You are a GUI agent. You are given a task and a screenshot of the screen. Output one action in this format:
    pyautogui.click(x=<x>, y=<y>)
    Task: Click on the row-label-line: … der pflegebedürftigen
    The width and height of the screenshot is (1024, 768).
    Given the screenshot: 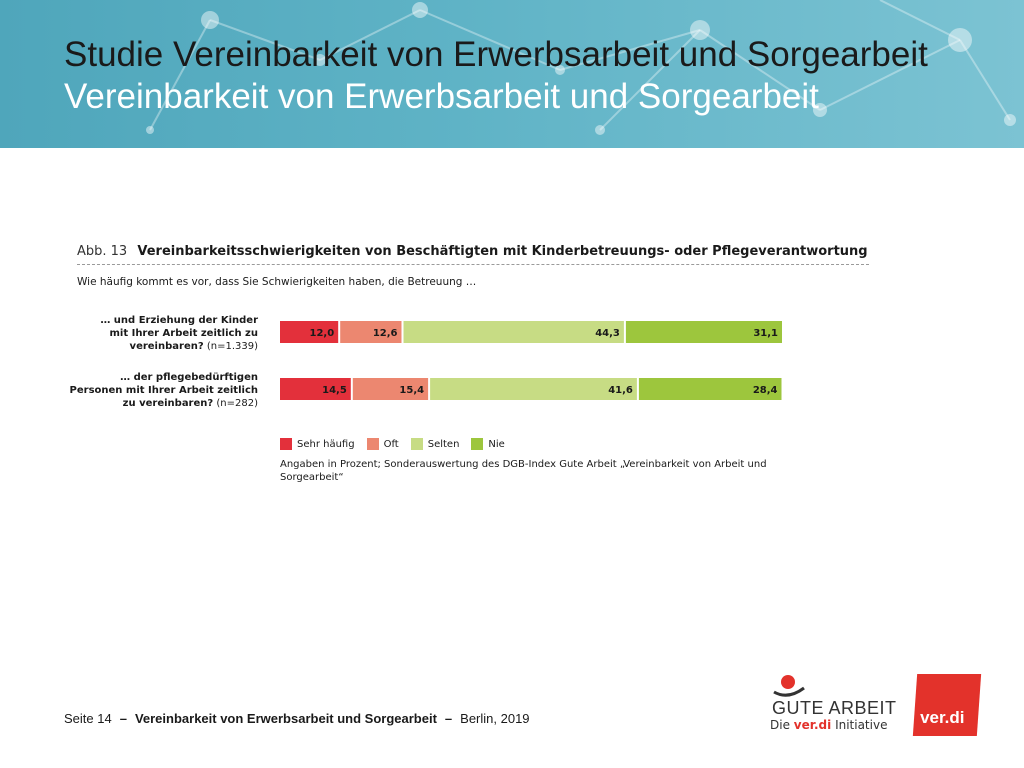 What is the action you would take?
    pyautogui.click(x=189, y=377)
    